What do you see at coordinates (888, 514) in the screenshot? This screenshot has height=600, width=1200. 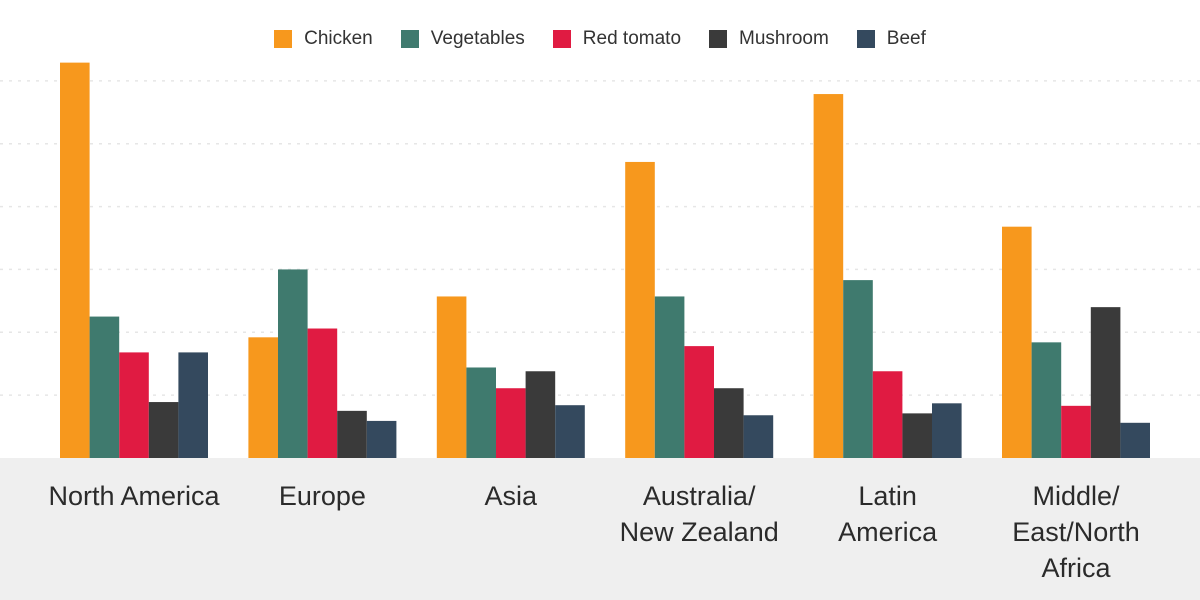 I see `category-label: Latin America` at bounding box center [888, 514].